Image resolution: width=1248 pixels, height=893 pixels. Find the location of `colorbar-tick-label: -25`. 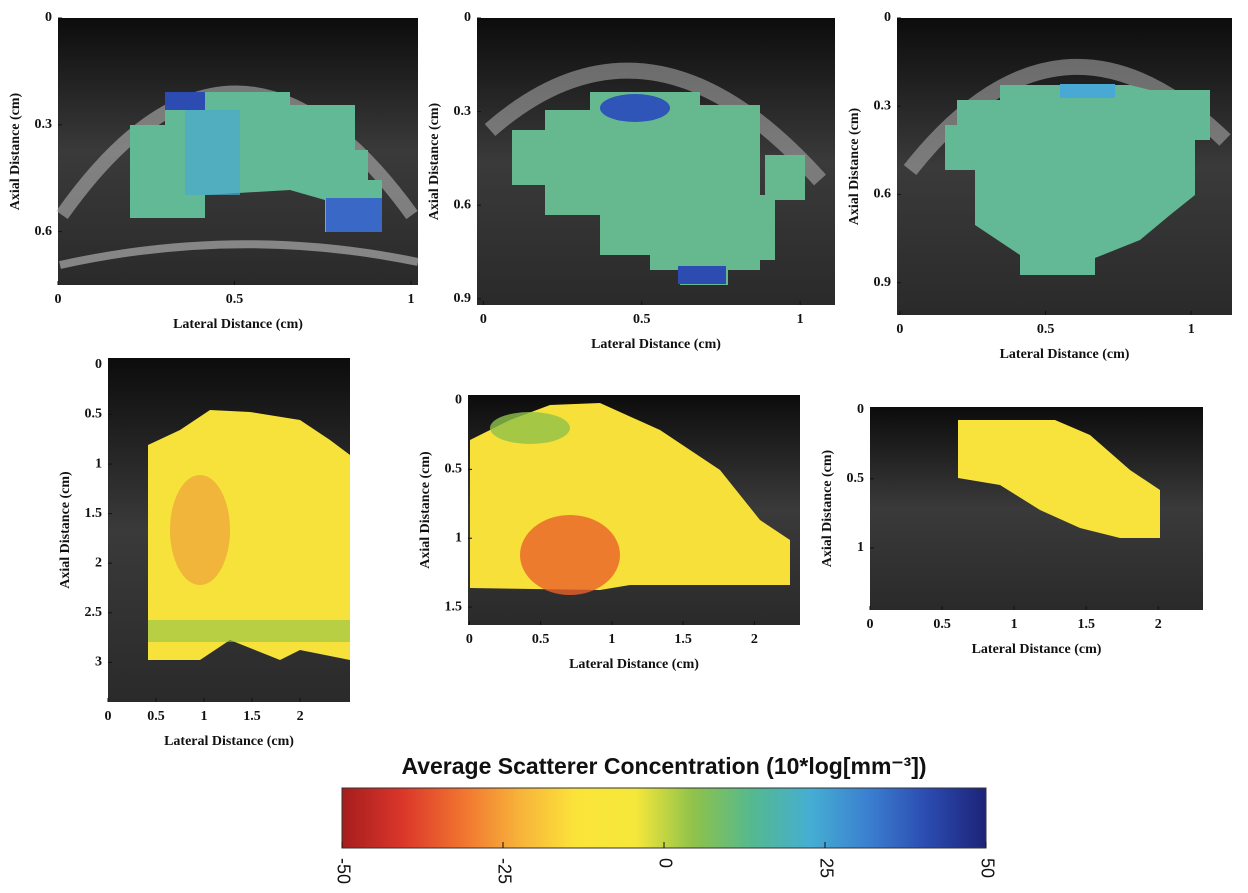

colorbar-tick-label: -25 is located at coordinates (504, 871).